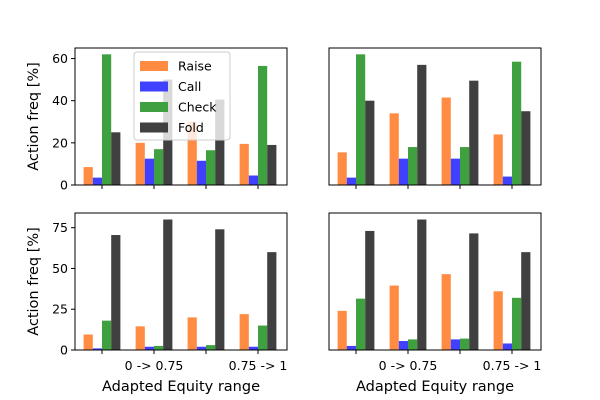 This screenshot has height=400, width=600. Describe the element at coordinates (435, 281) in the screenshot. I see `bottom-right-axes-frame` at that location.